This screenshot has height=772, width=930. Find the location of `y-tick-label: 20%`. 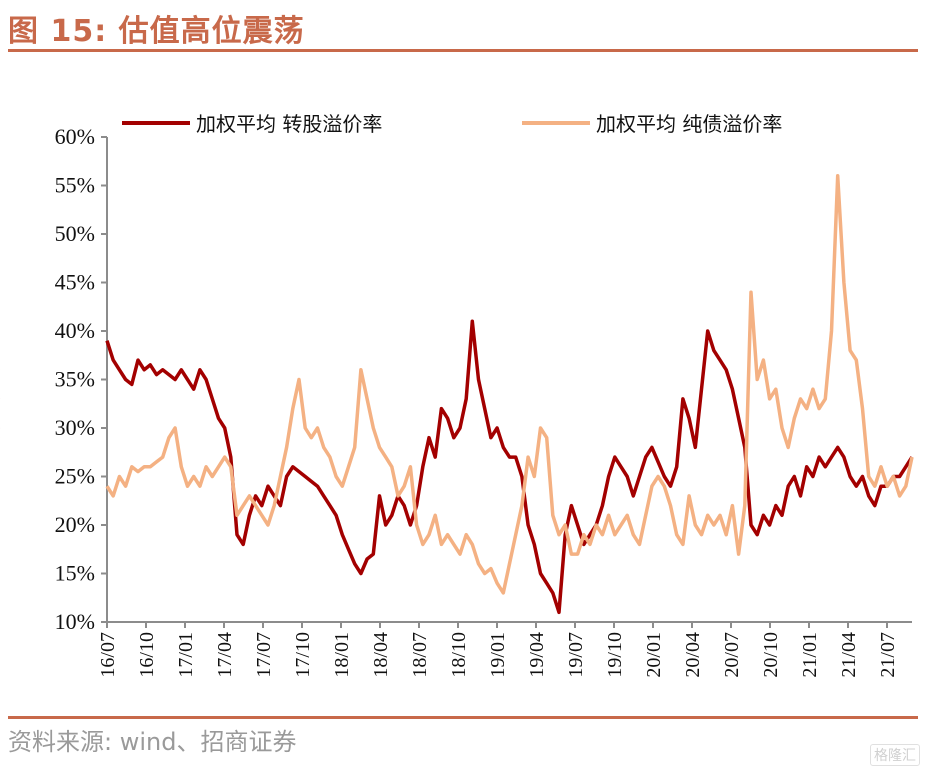

y-tick-label: 20% is located at coordinates (75, 524).